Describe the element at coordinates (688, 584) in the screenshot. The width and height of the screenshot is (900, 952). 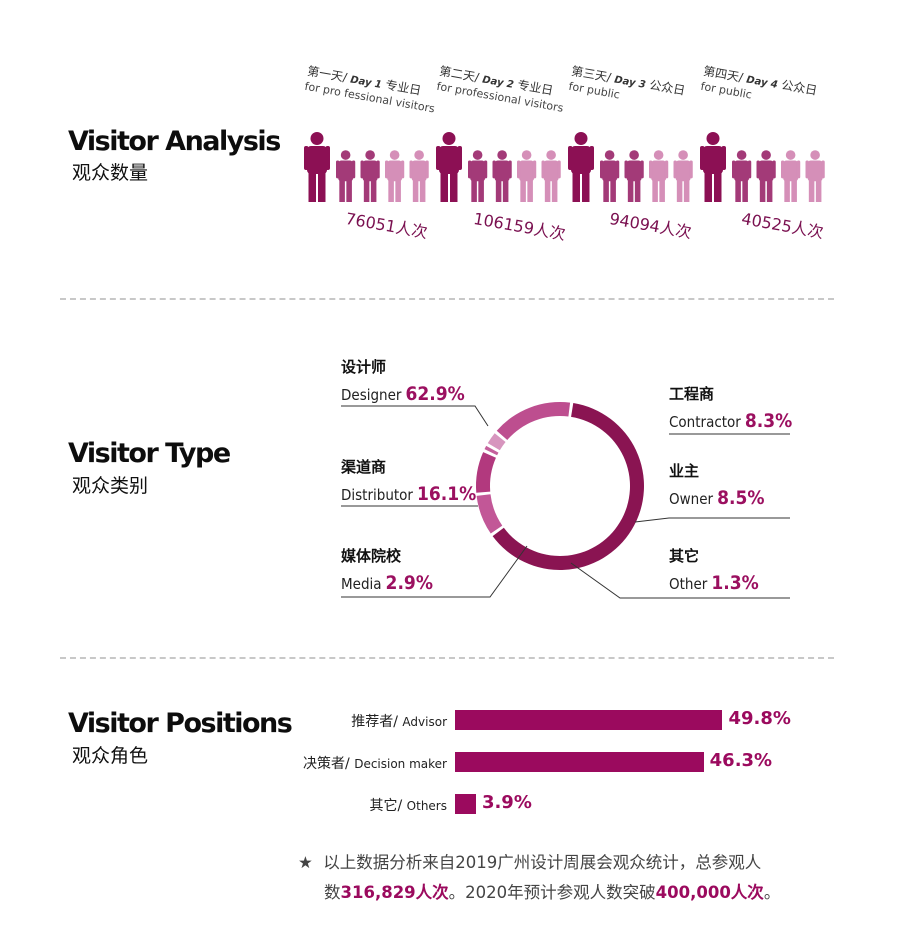
I see `other-en: Other` at that location.